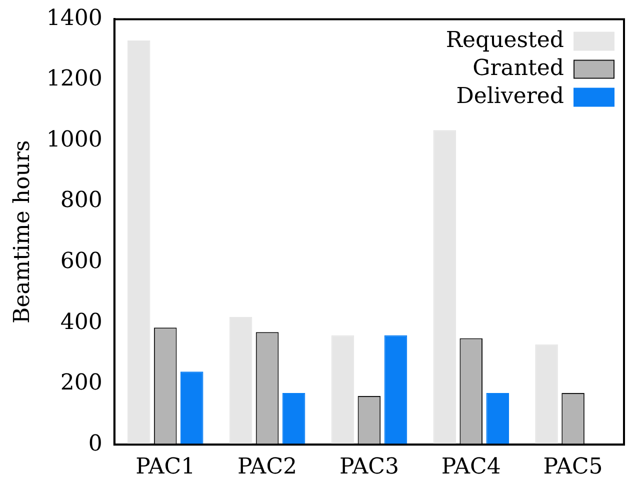 The width and height of the screenshot is (636, 495). Describe the element at coordinates (95, 443) in the screenshot. I see `y-tick-label: 0` at that location.